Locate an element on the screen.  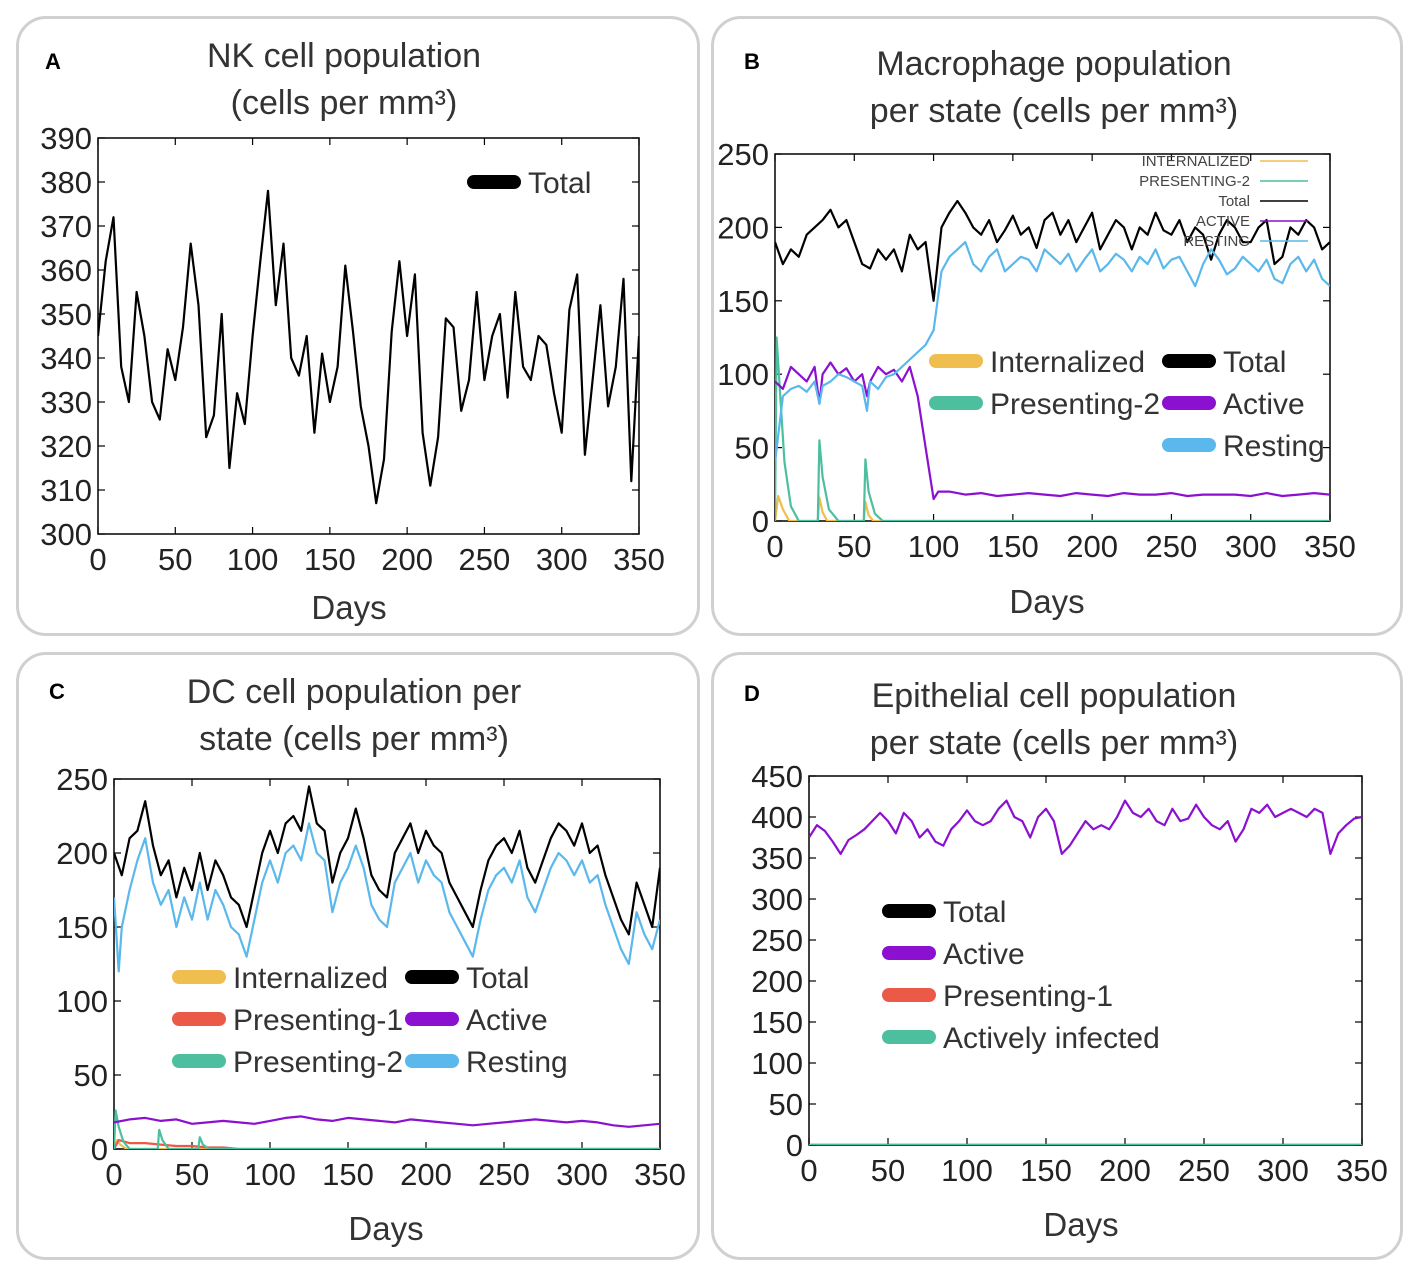
y-tick-label: 200 is located at coordinates (743, 227).